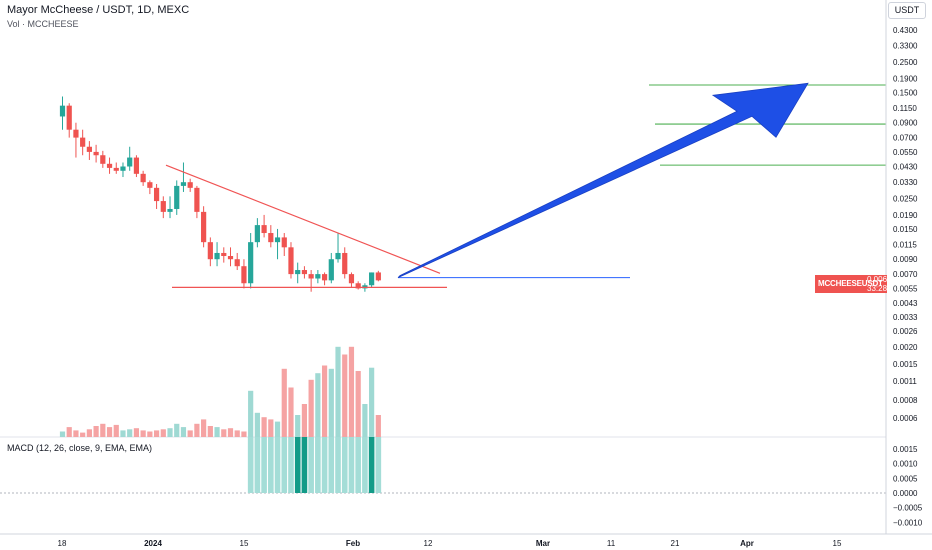  What do you see at coordinates (905, 199) in the screenshot?
I see `price-tick-label: 0.0250` at bounding box center [905, 199].